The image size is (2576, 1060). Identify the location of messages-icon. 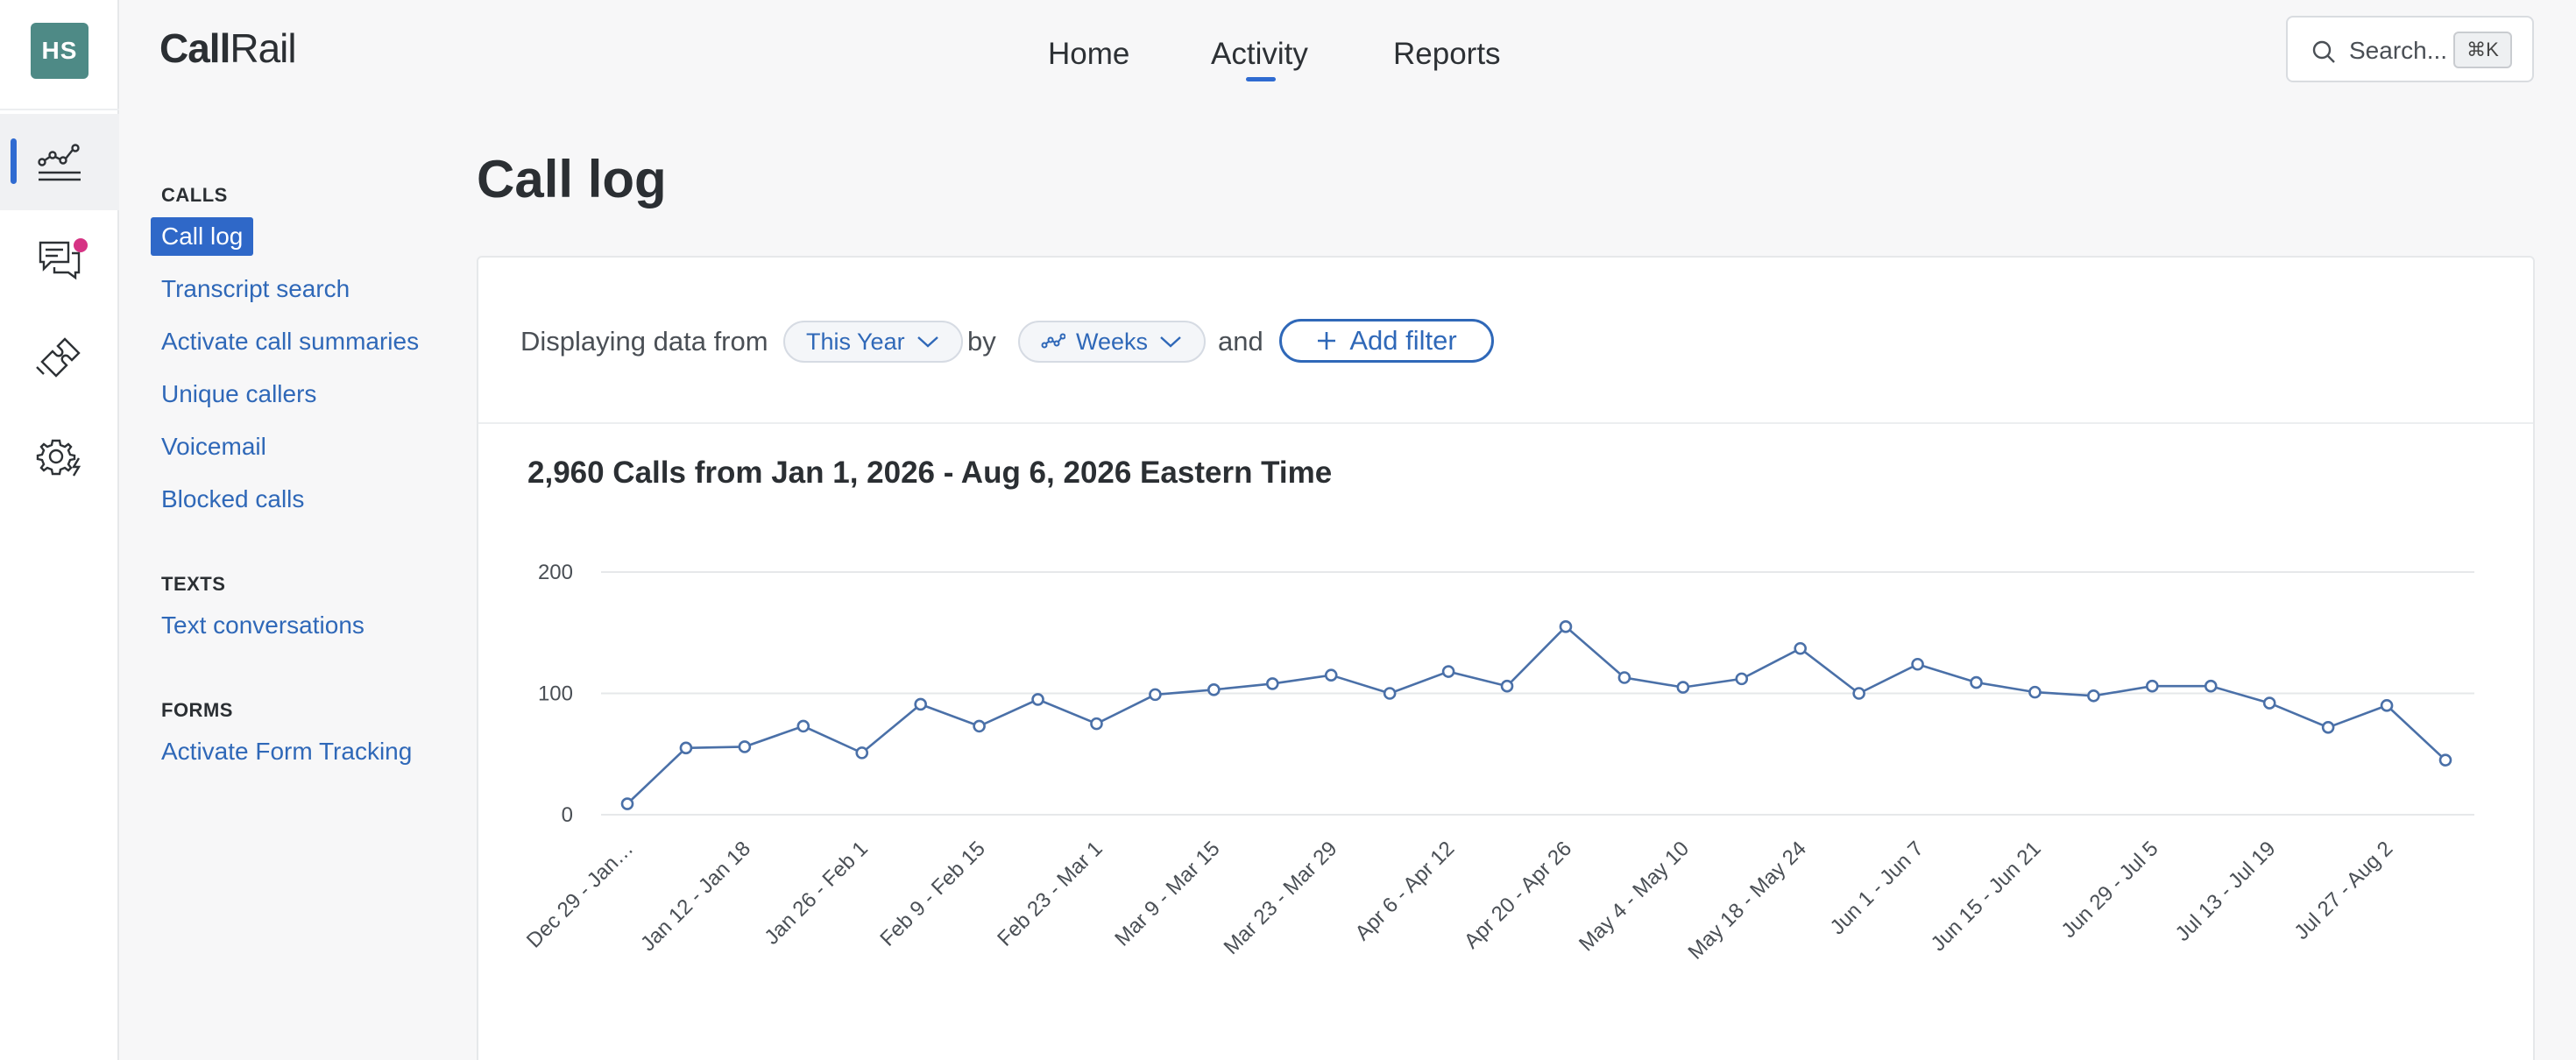
(60, 260).